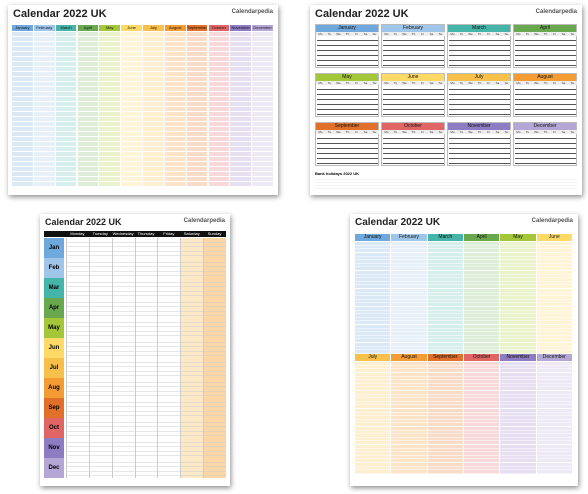 The height and width of the screenshot is (494, 588). Describe the element at coordinates (413, 132) in the screenshot. I see `weekday: Th` at that location.